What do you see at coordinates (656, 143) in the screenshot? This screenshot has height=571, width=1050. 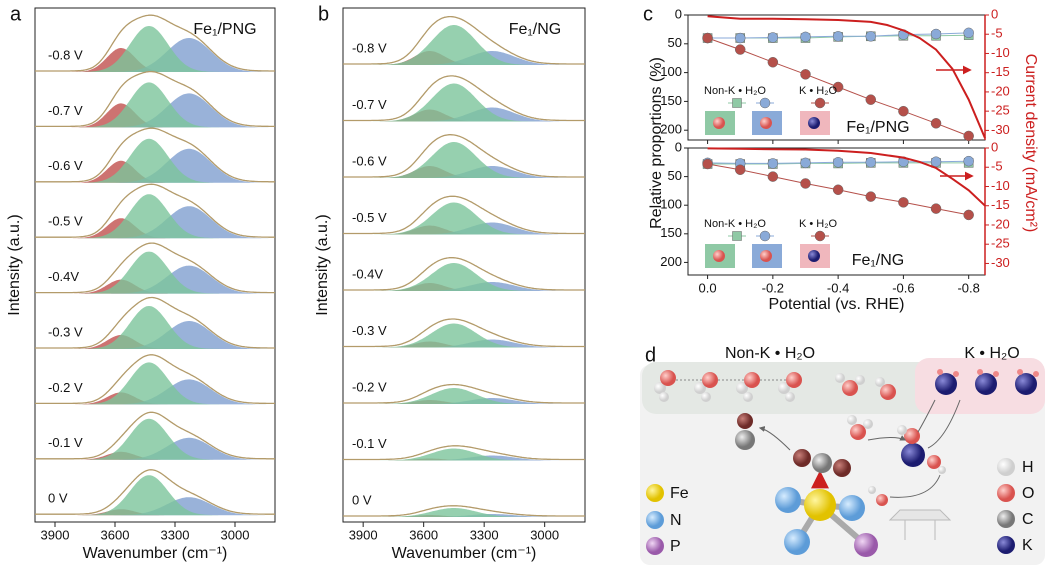 I see `y-axis-label: Relative proportions (%)` at bounding box center [656, 143].